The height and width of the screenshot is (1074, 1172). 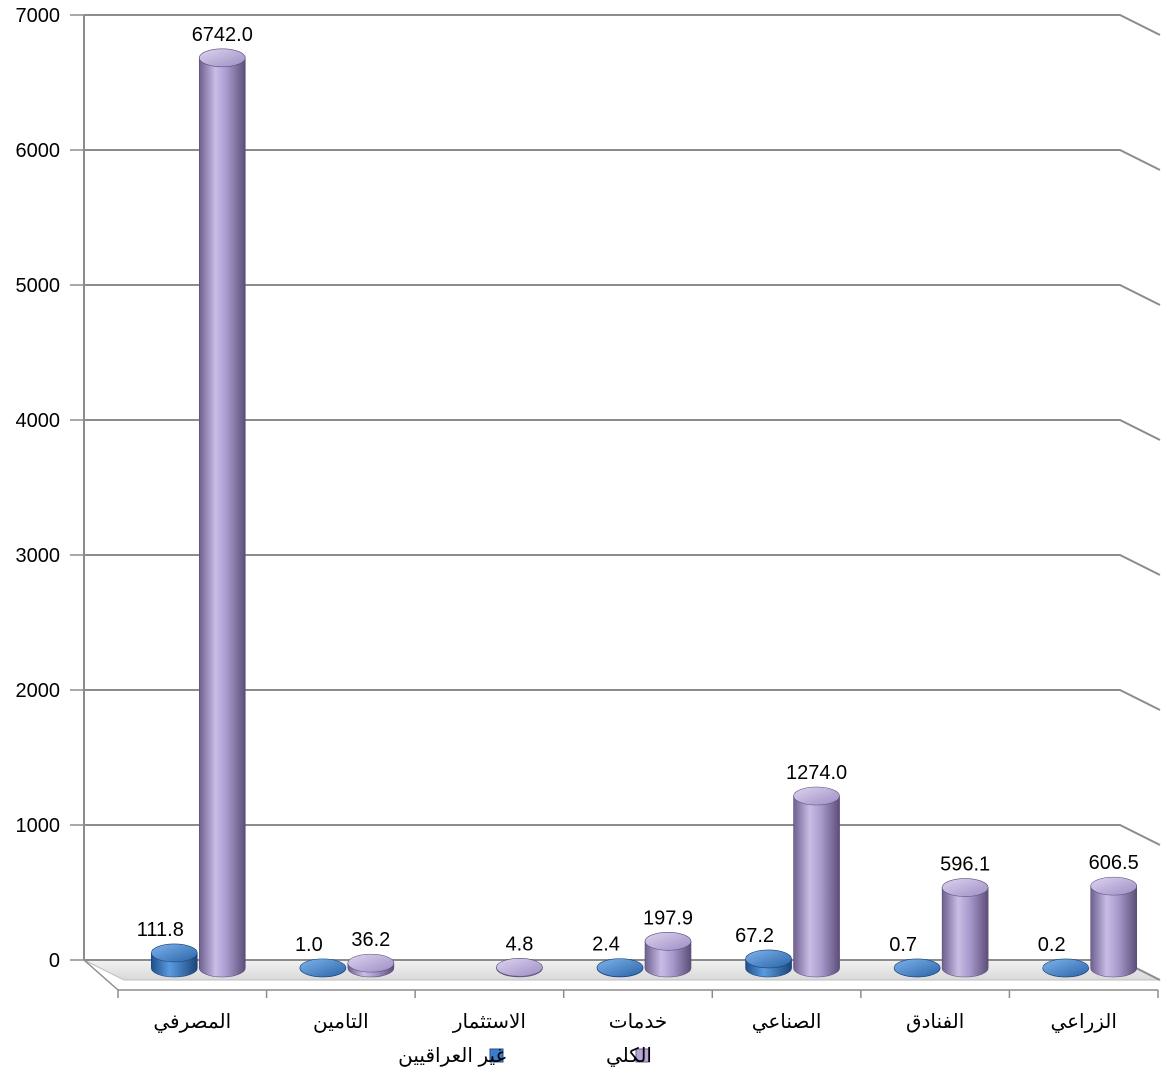 I want to click on y-tick-label: 1000, so click(x=38, y=826).